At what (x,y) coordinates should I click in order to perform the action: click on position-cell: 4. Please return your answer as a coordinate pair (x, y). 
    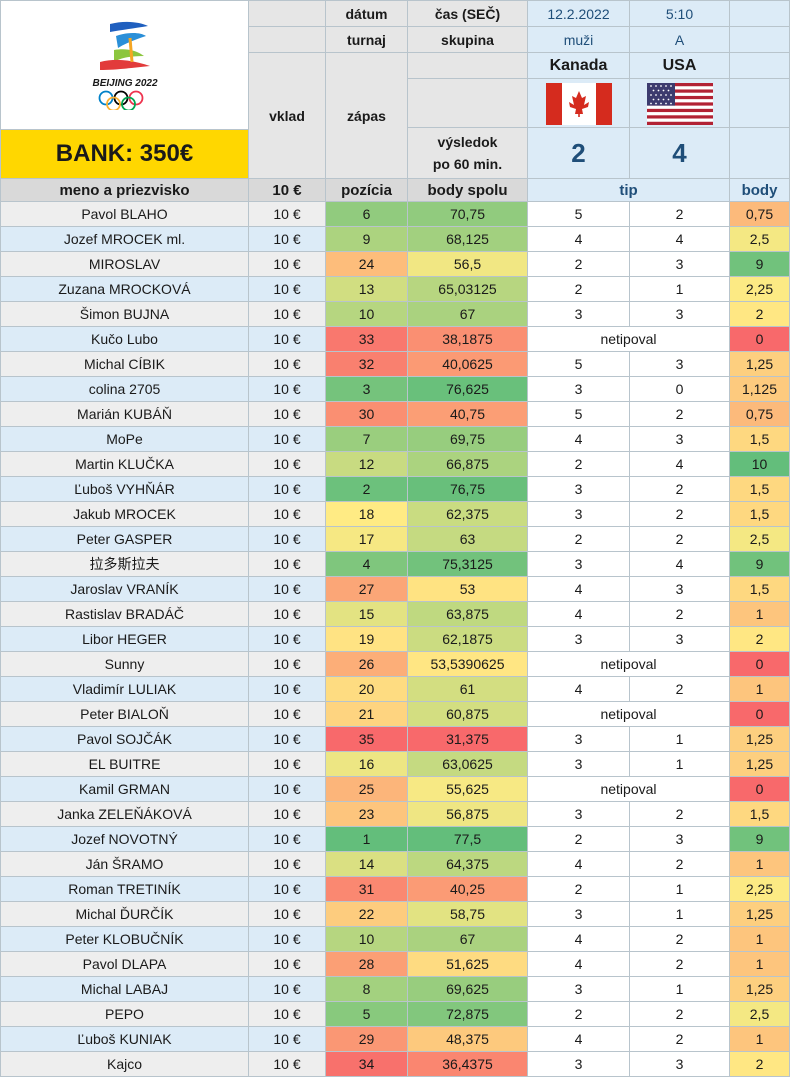
    Looking at the image, I should click on (366, 564).